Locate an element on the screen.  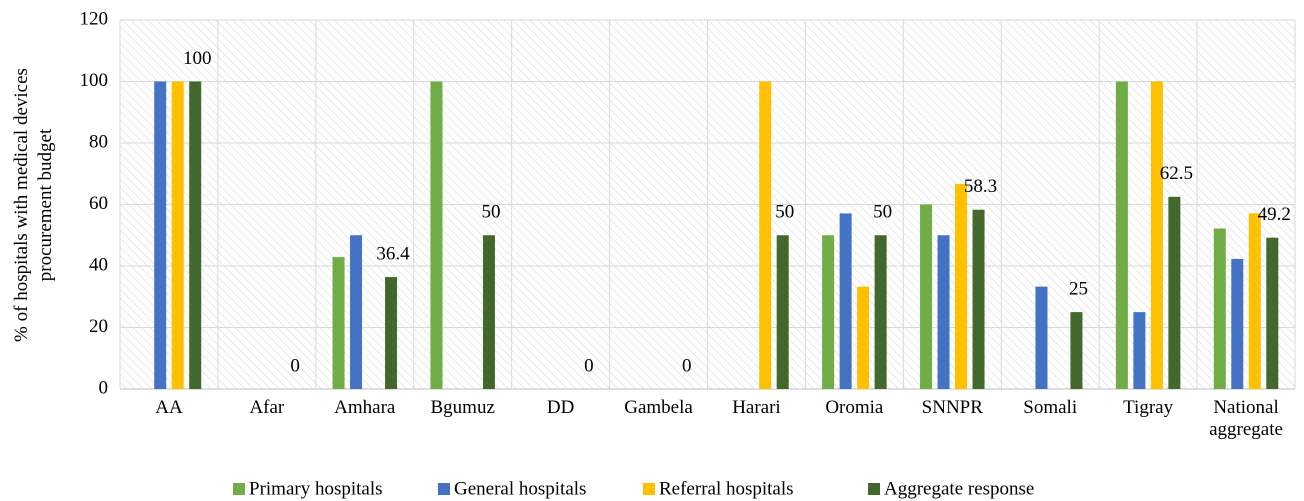
x-tick-label: Gambela is located at coordinates (658, 407).